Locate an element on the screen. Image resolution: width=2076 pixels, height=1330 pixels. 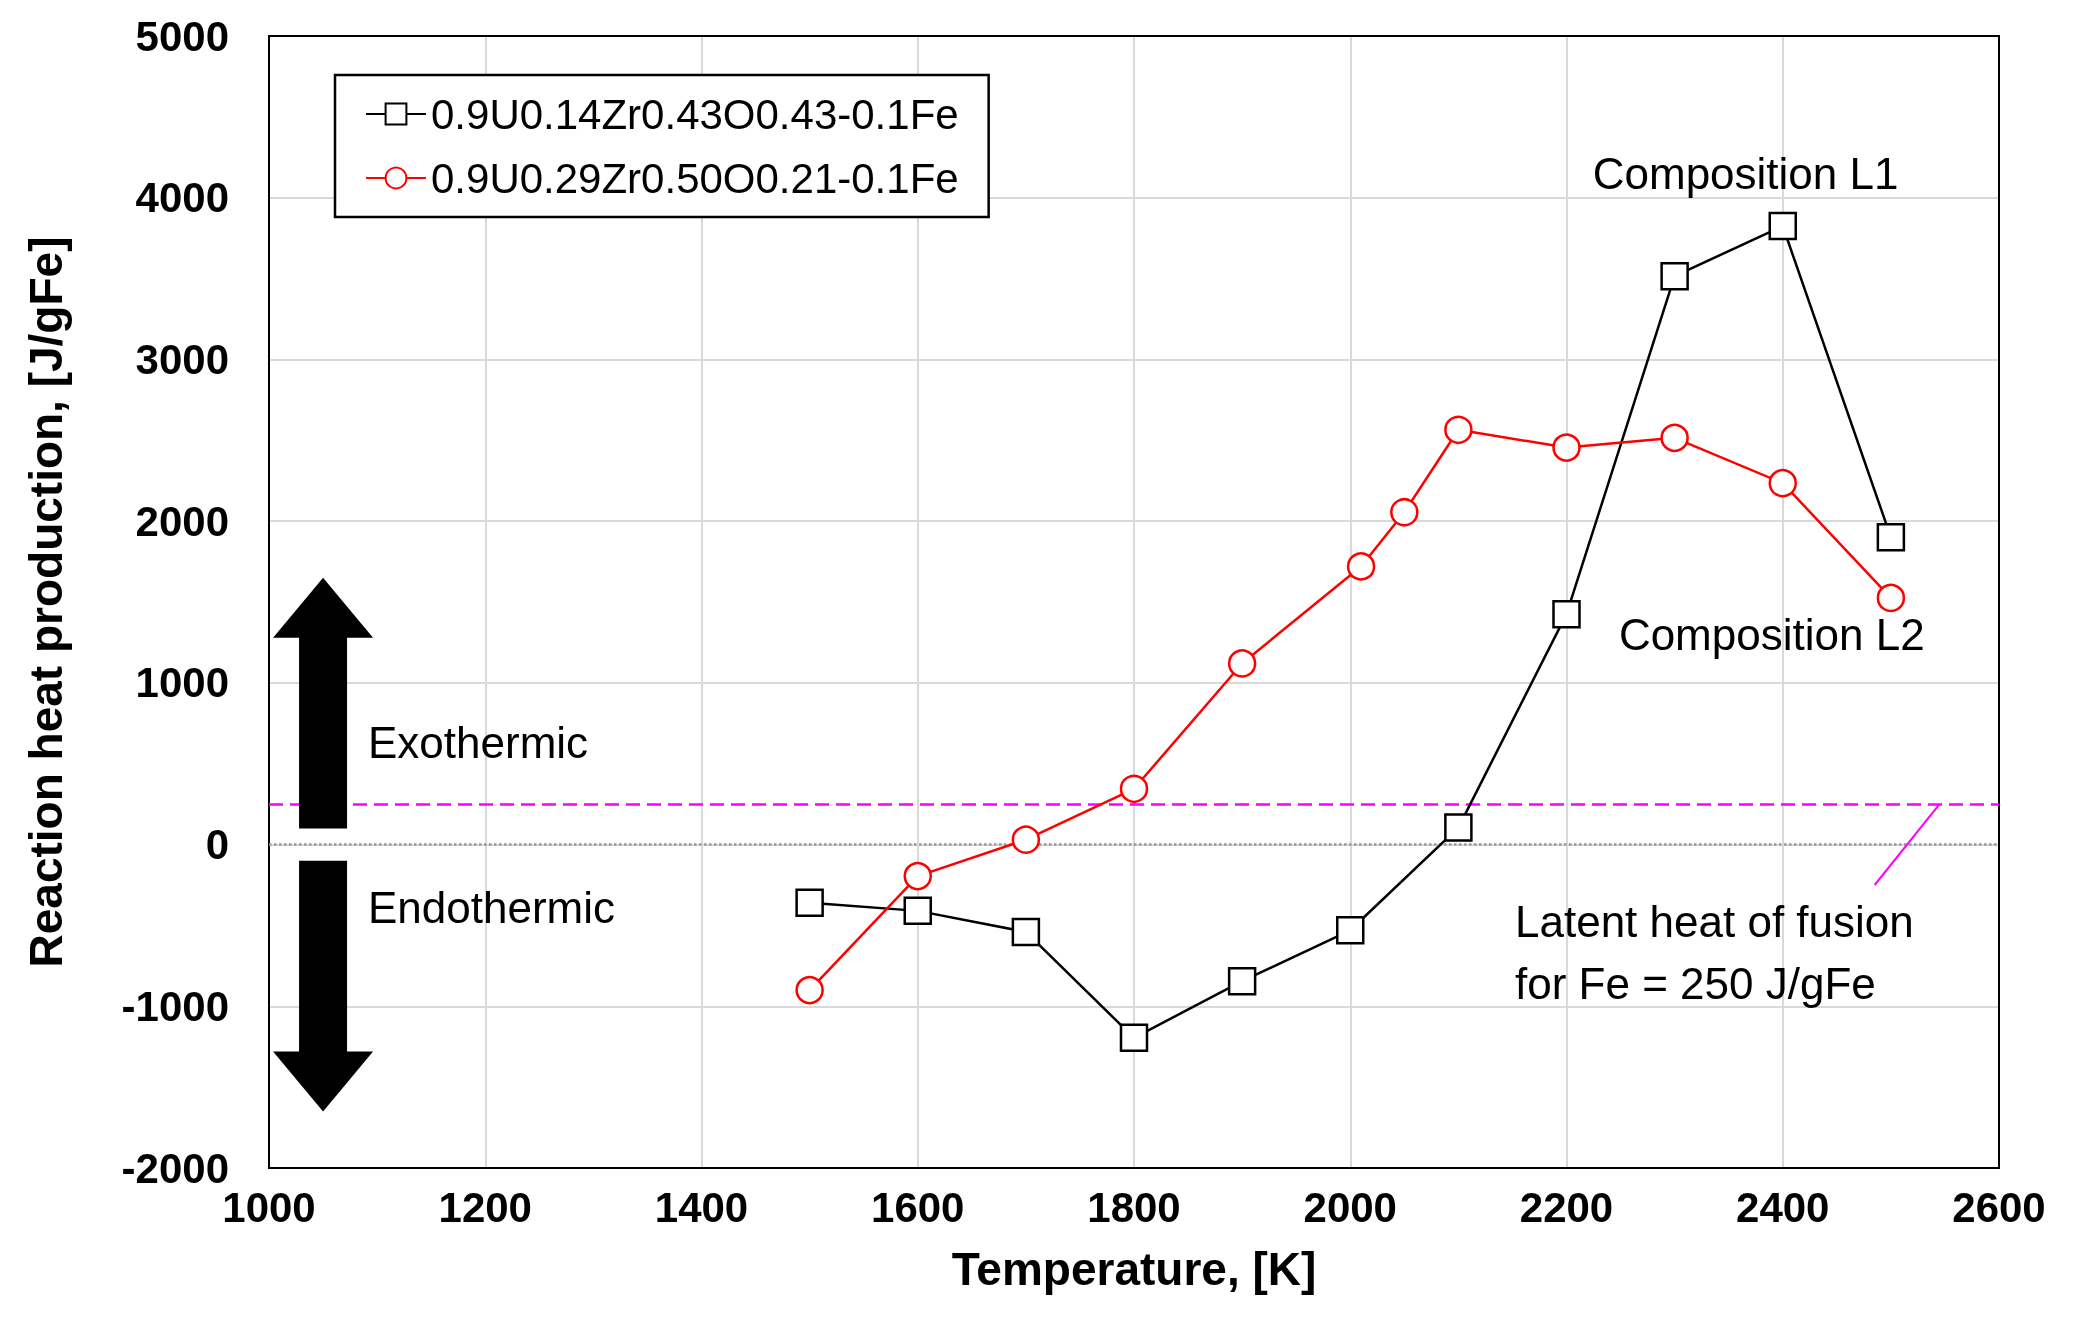
x-tick-label: 1400 is located at coordinates (701, 1207).